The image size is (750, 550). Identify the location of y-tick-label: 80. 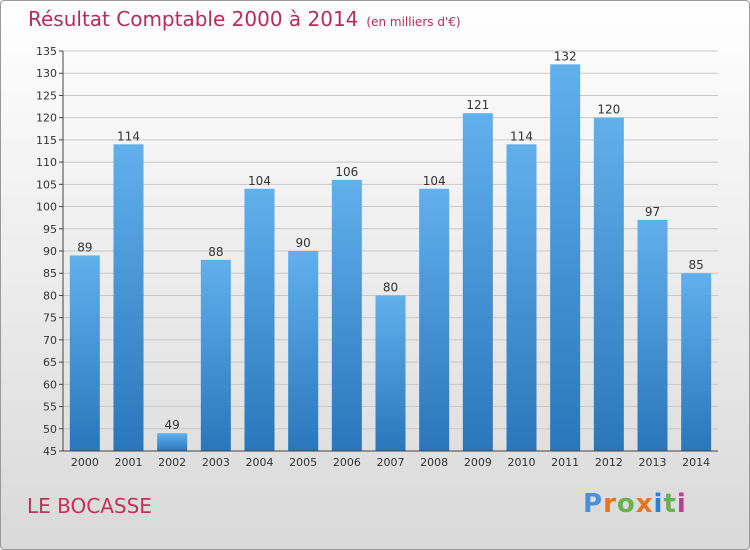
(50, 295).